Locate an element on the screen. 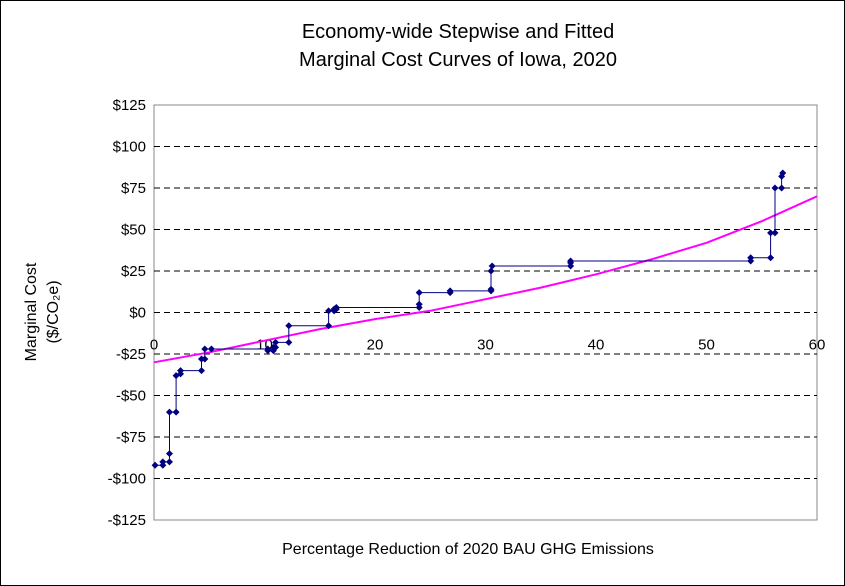 The image size is (845, 586). y-tick-label: -$100 is located at coordinates (127, 479).